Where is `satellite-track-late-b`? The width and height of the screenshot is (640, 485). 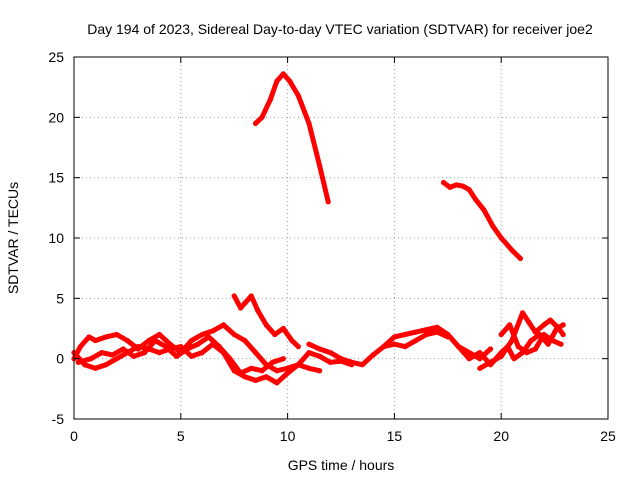 satellite-track-late-b is located at coordinates (521, 340).